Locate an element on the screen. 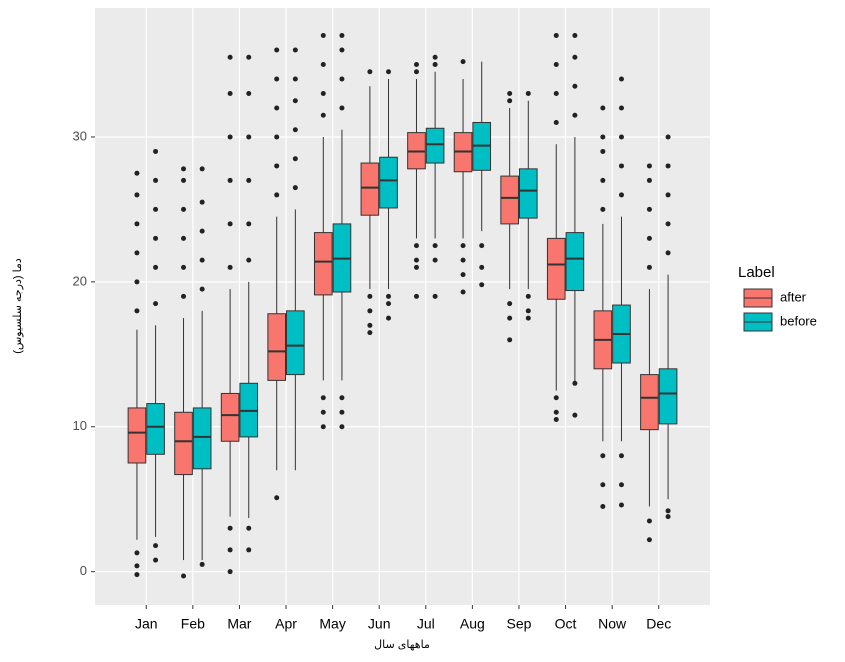 This screenshot has height=662, width=845. legend-label: after is located at coordinates (793, 296).